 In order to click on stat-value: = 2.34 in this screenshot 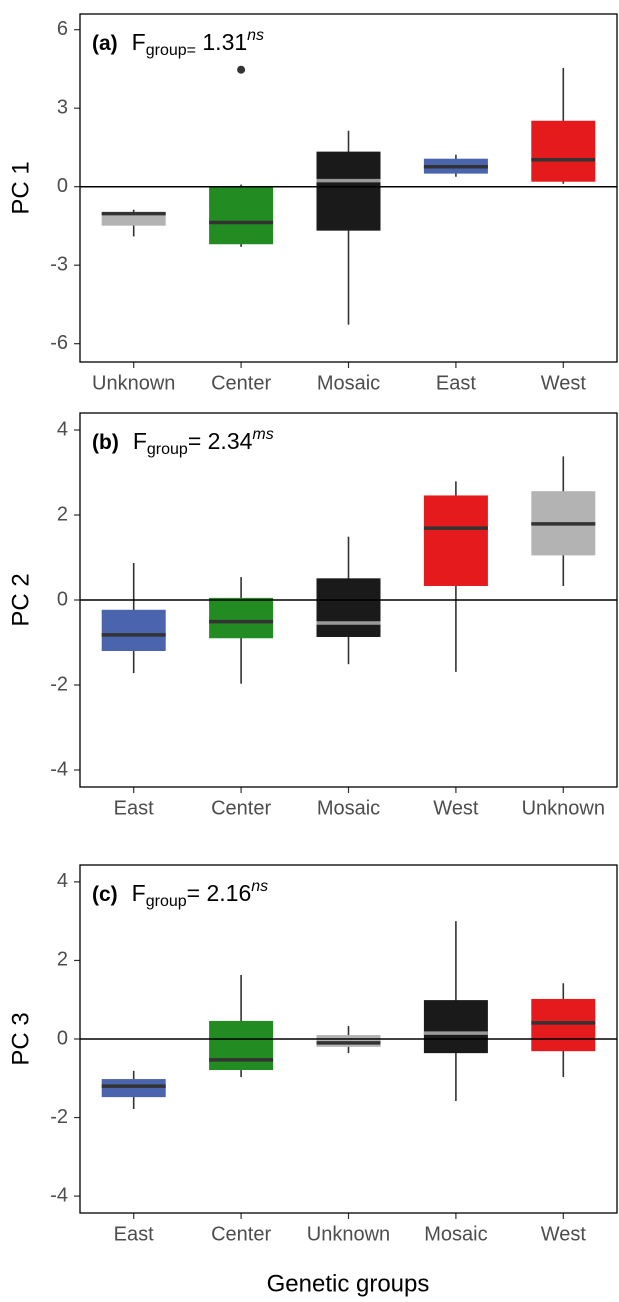, I will do `click(220, 441)`.